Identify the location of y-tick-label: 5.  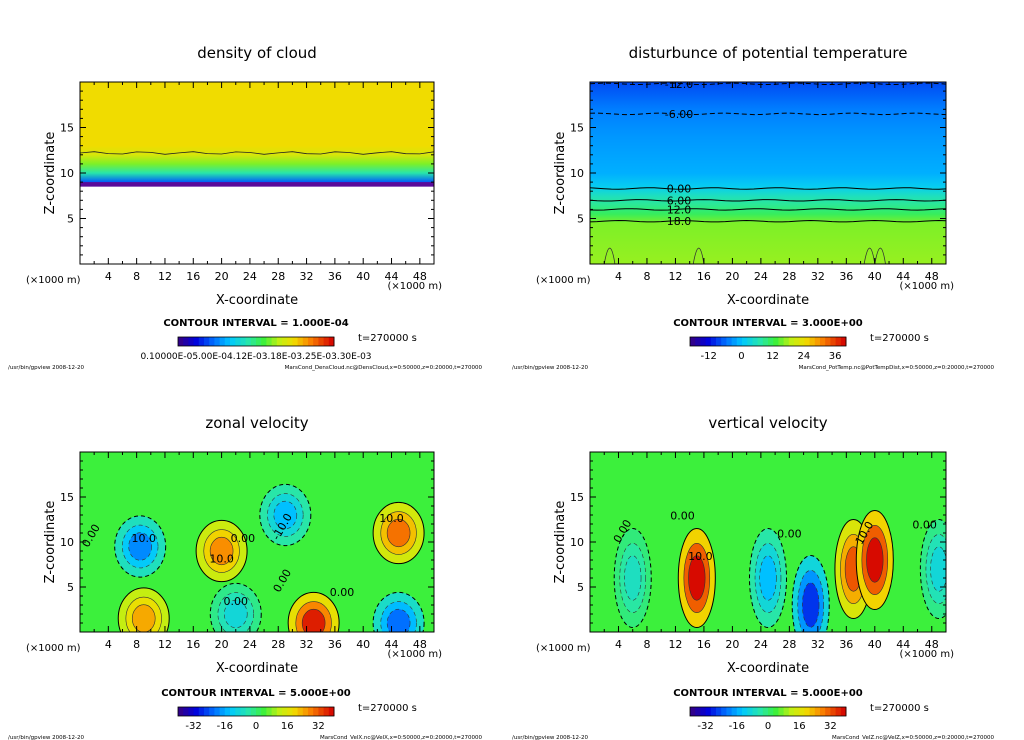
(70, 219).